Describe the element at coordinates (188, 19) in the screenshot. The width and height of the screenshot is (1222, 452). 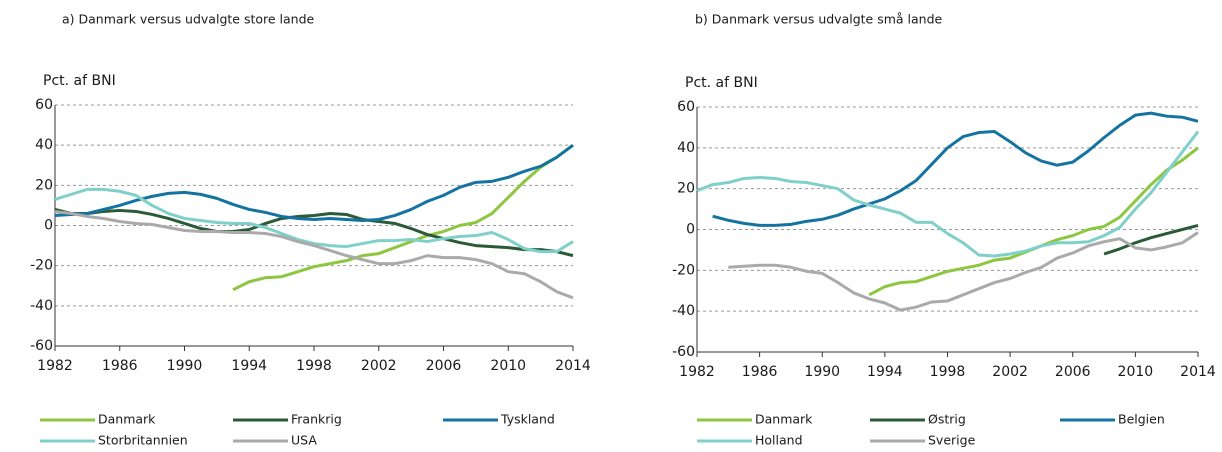
I see `chart-title: a) Danmark versus udvalgte store lande` at that location.